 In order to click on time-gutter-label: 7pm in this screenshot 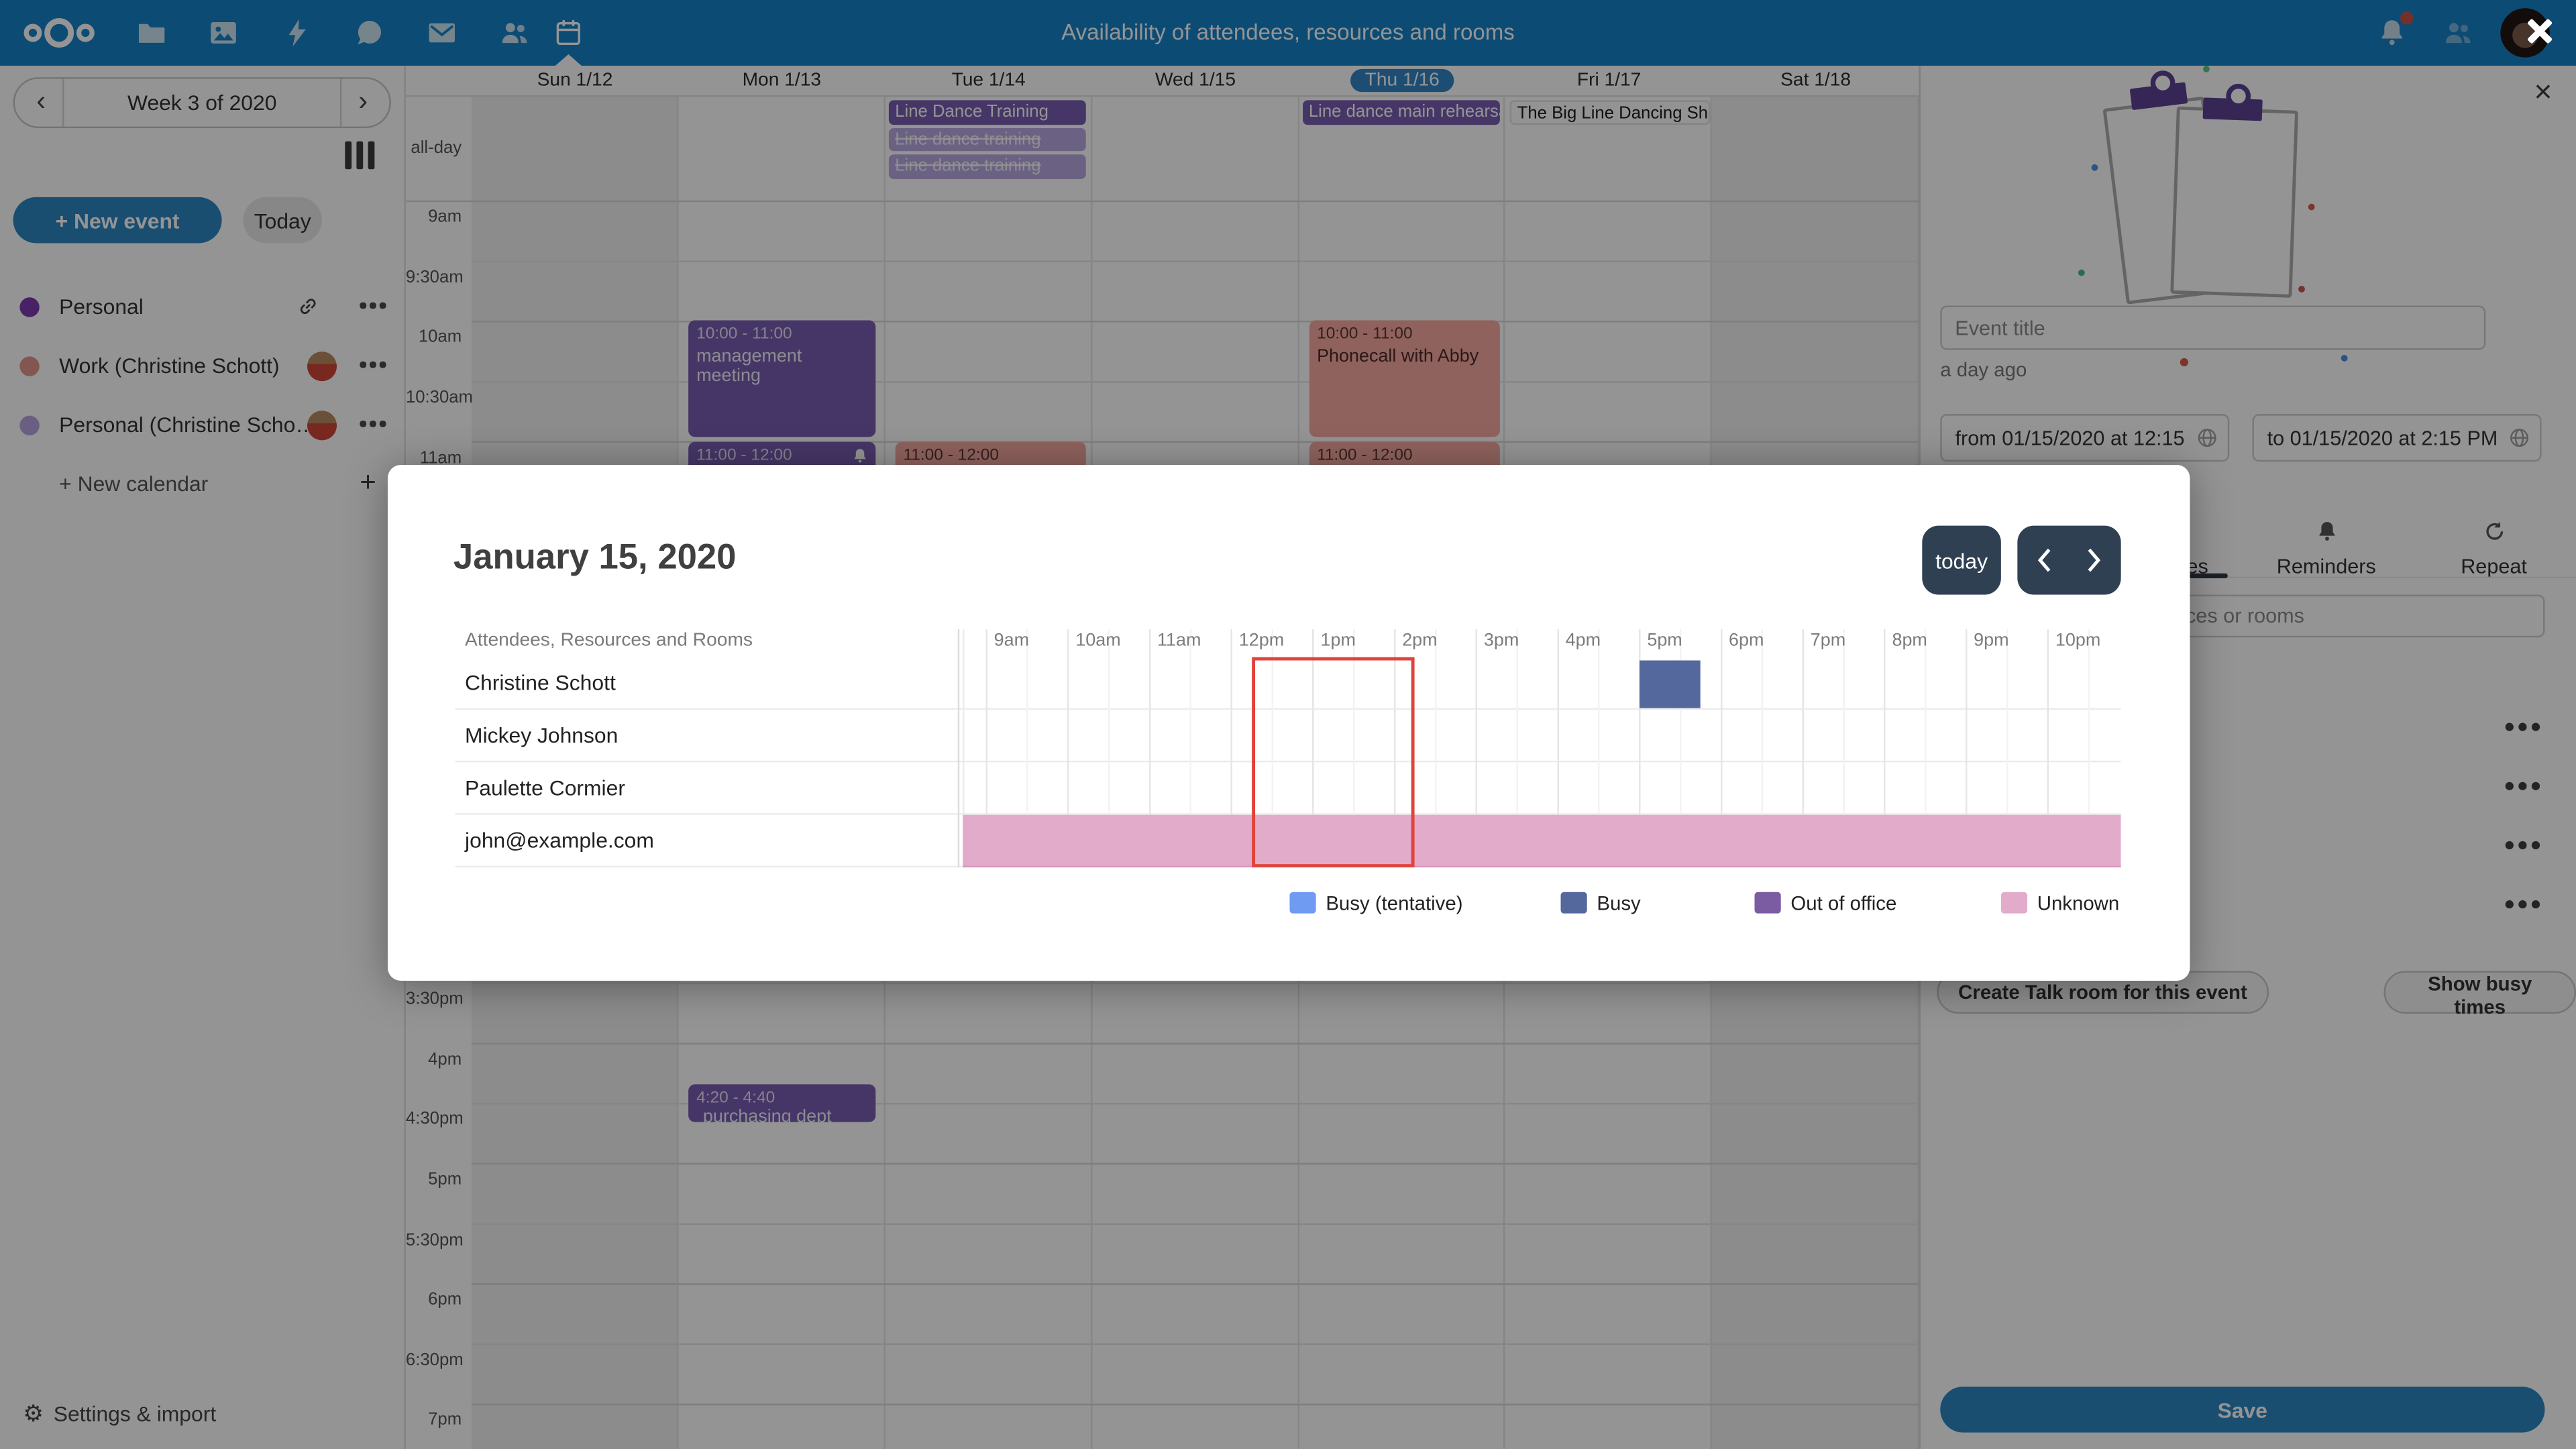, I will do `click(445, 1420)`.